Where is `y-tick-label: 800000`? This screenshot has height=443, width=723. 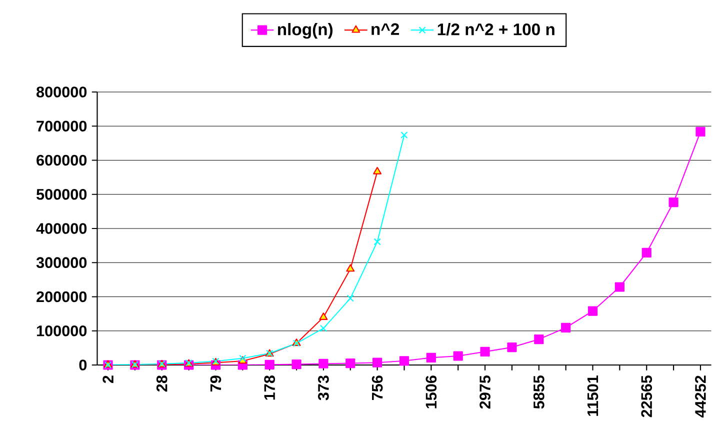 y-tick-label: 800000 is located at coordinates (61, 92).